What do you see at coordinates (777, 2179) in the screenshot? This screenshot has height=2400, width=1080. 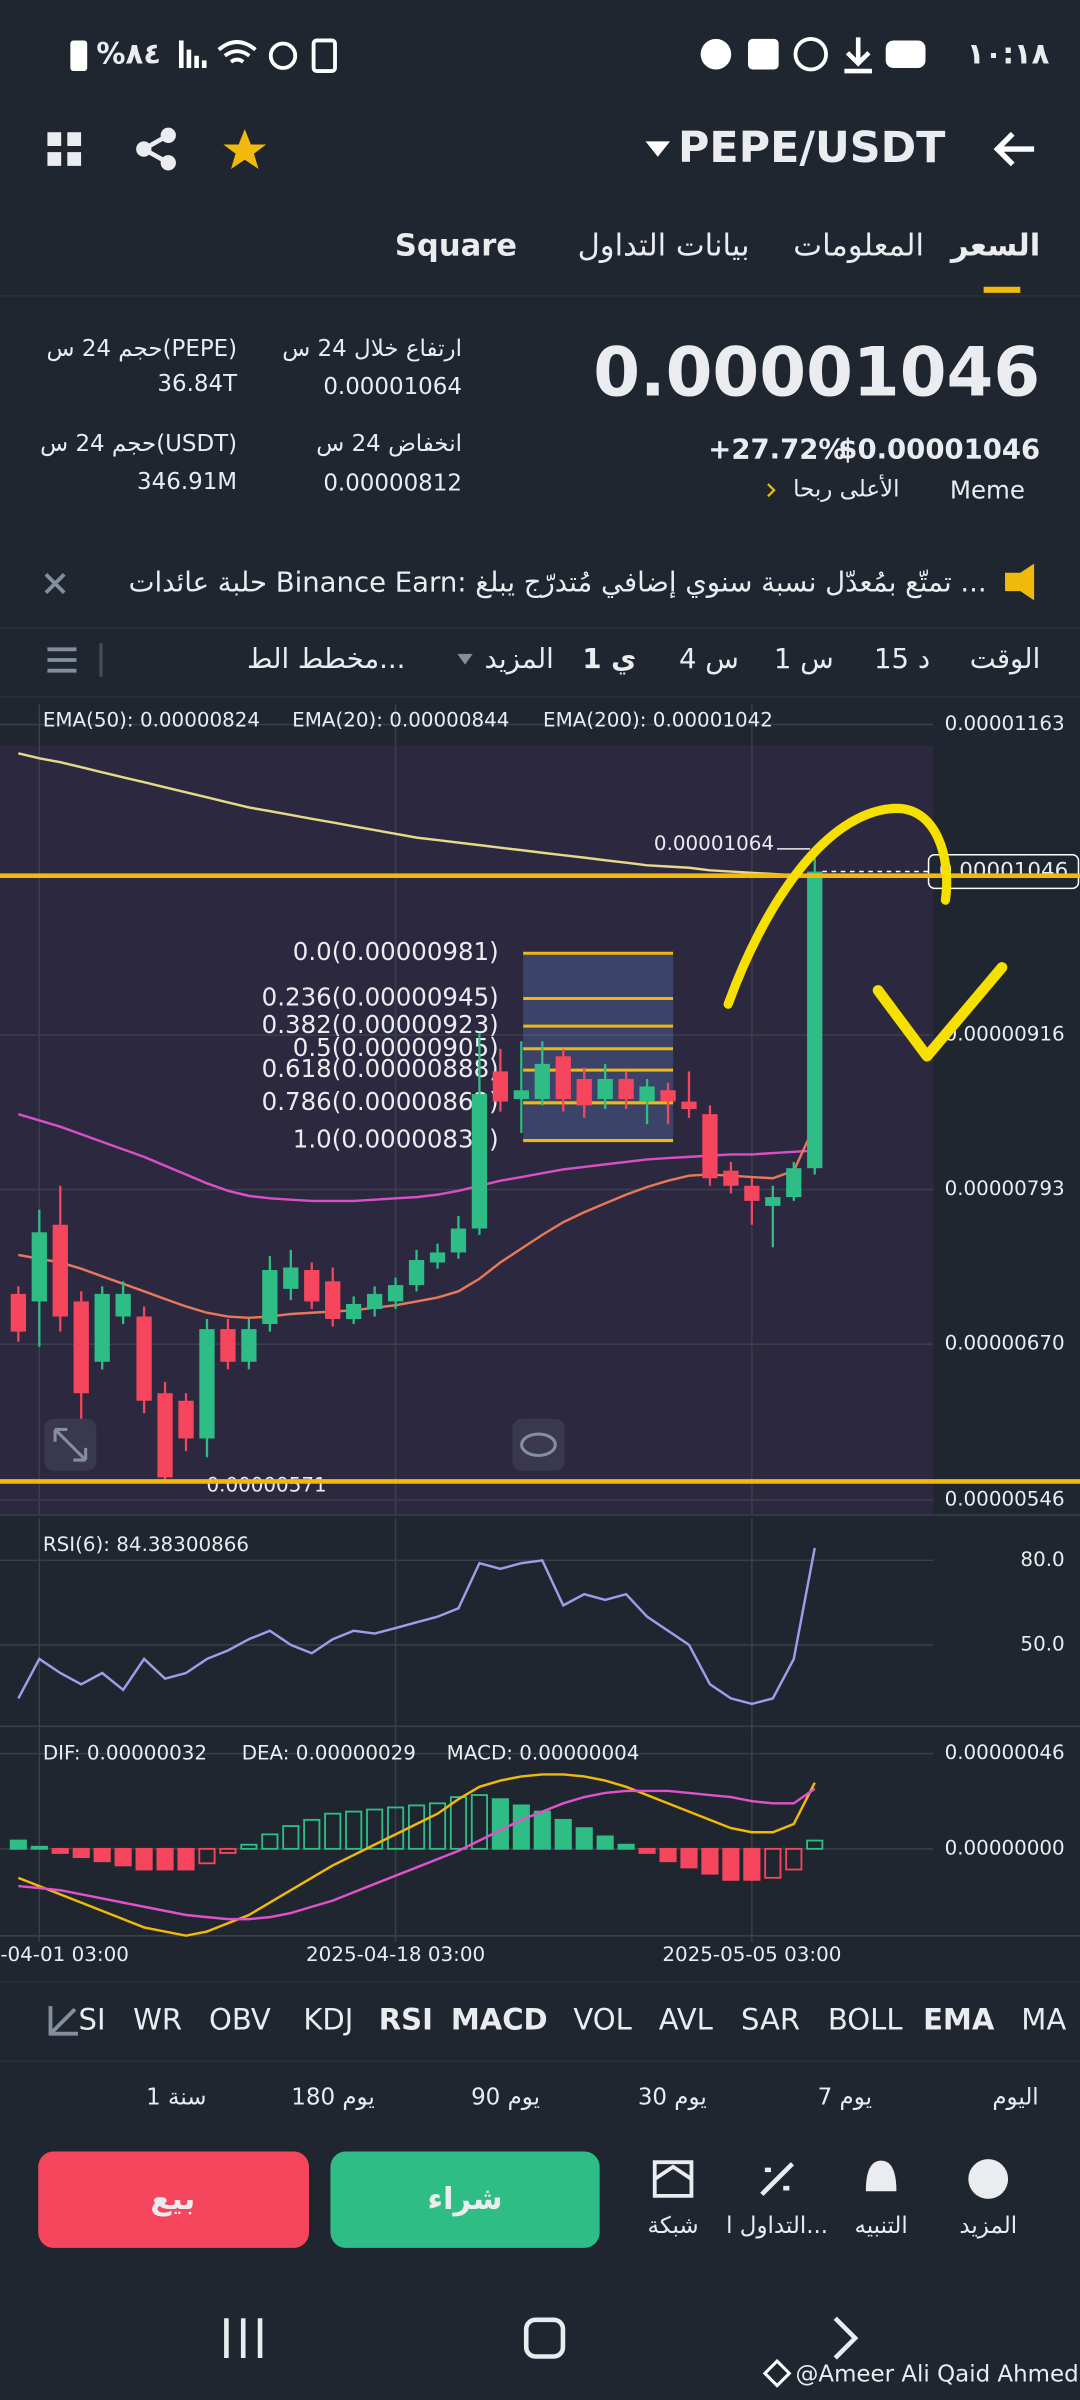 I see `trade-icon` at bounding box center [777, 2179].